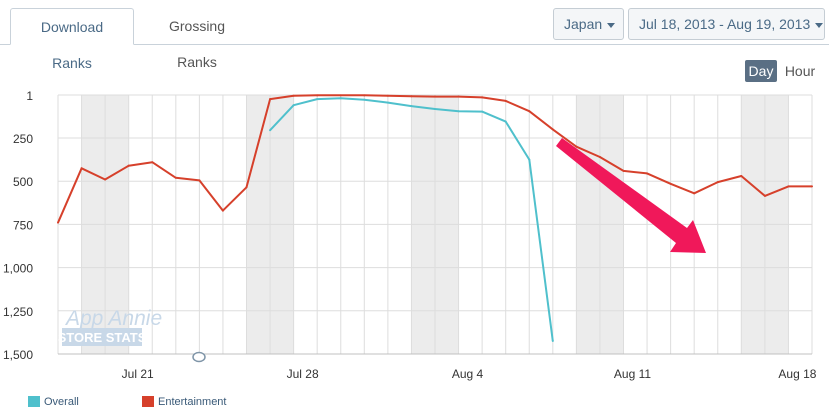 This screenshot has height=417, width=829. I want to click on country-dropdown: Japan, so click(588, 24).